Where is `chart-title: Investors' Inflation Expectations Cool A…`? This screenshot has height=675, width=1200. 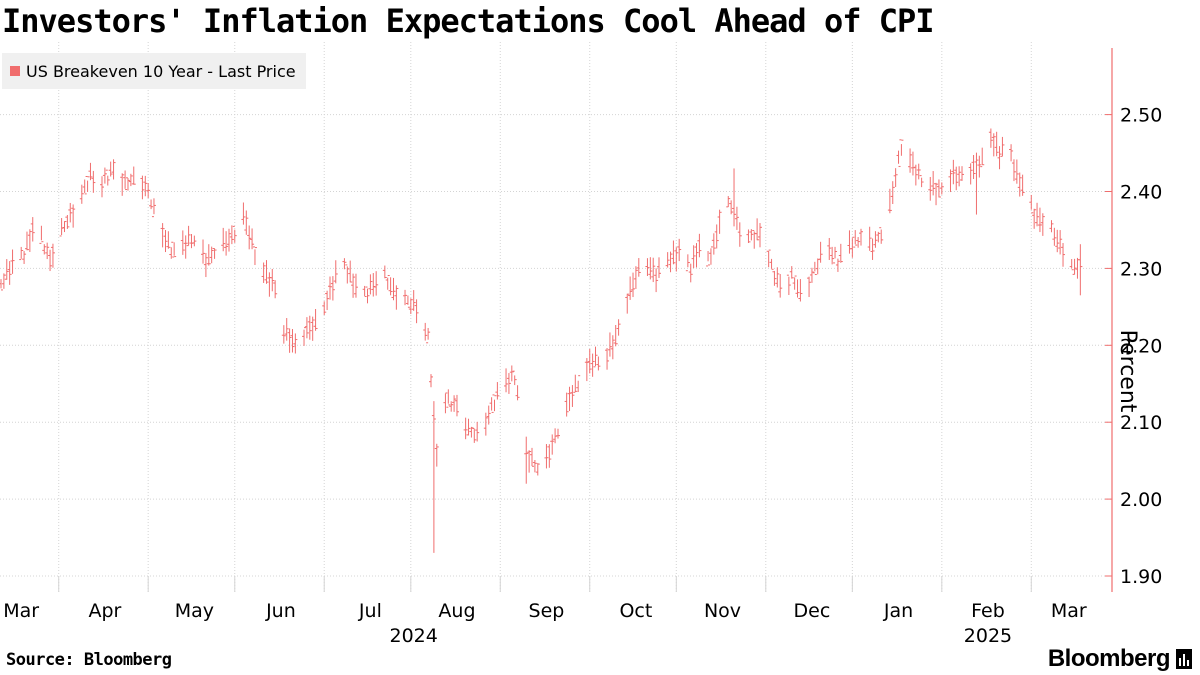
chart-title: Investors' Inflation Expectations Cool A… is located at coordinates (468, 21).